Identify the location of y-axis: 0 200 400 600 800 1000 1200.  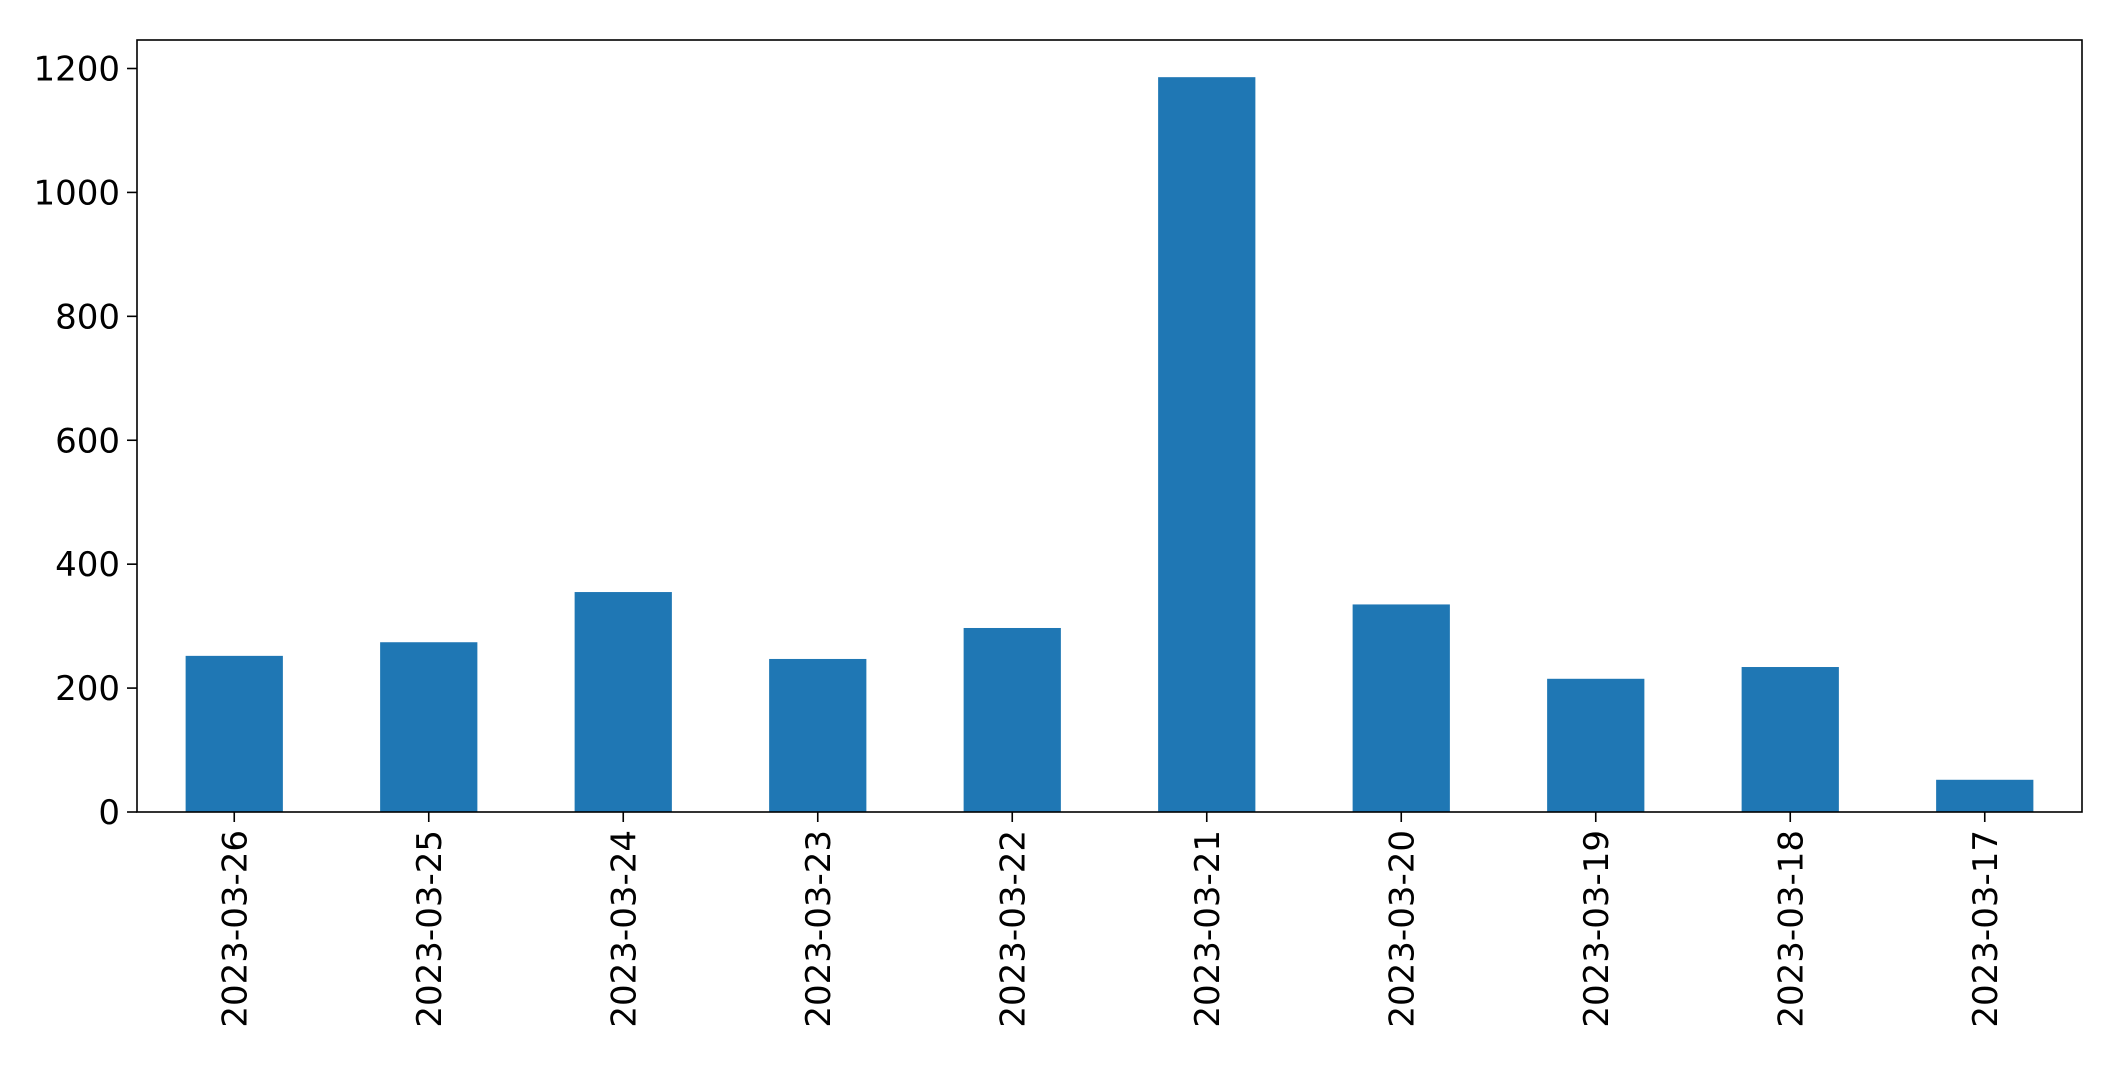
(85, 441).